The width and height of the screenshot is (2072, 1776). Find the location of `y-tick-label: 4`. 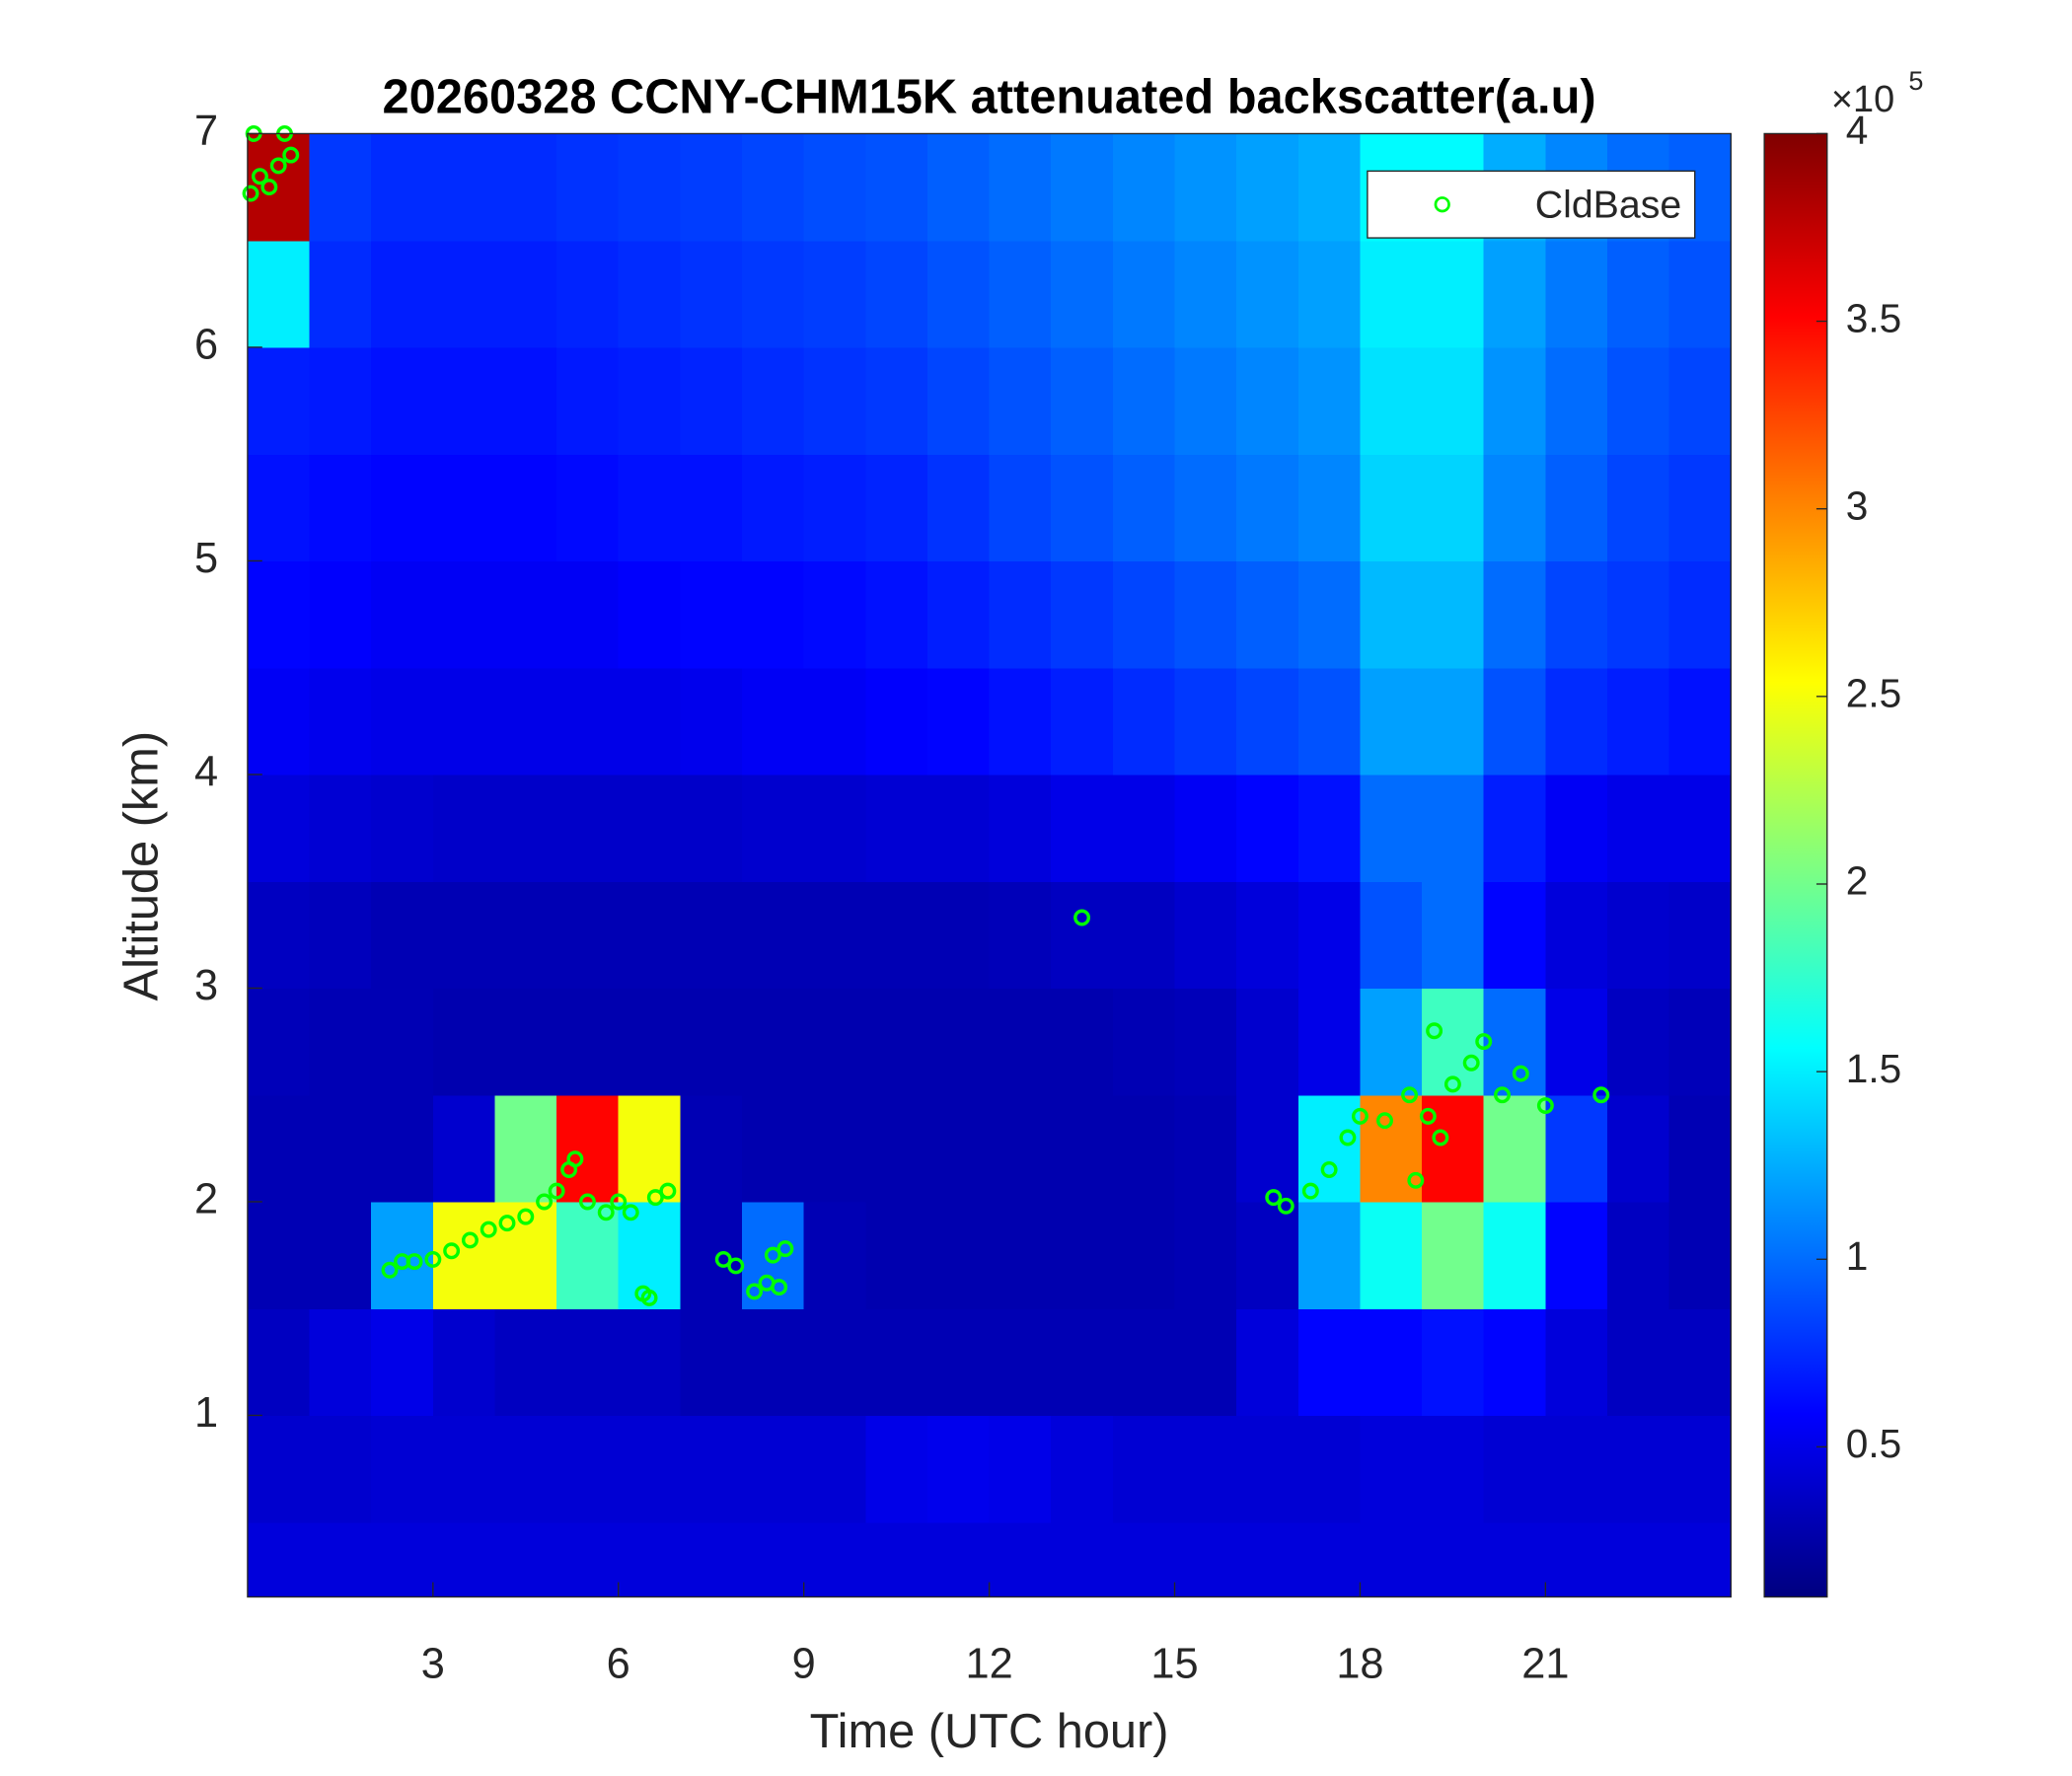

y-tick-label: 4 is located at coordinates (206, 772).